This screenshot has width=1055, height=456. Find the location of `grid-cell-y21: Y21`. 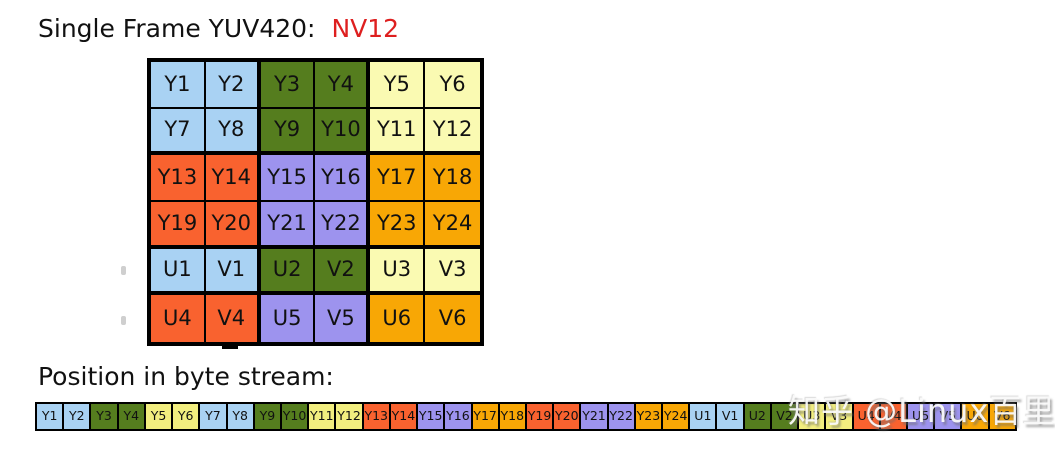

grid-cell-y21: Y21 is located at coordinates (288, 225).